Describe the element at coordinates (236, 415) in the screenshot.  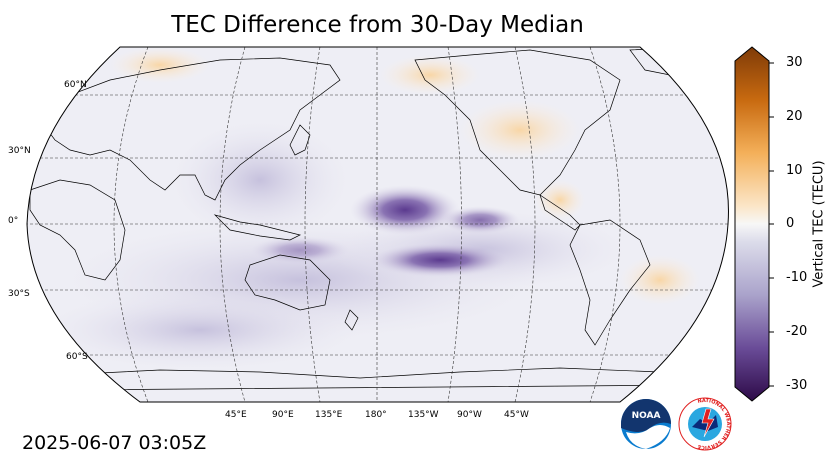
I see `lon-label-45e: 45°E` at that location.